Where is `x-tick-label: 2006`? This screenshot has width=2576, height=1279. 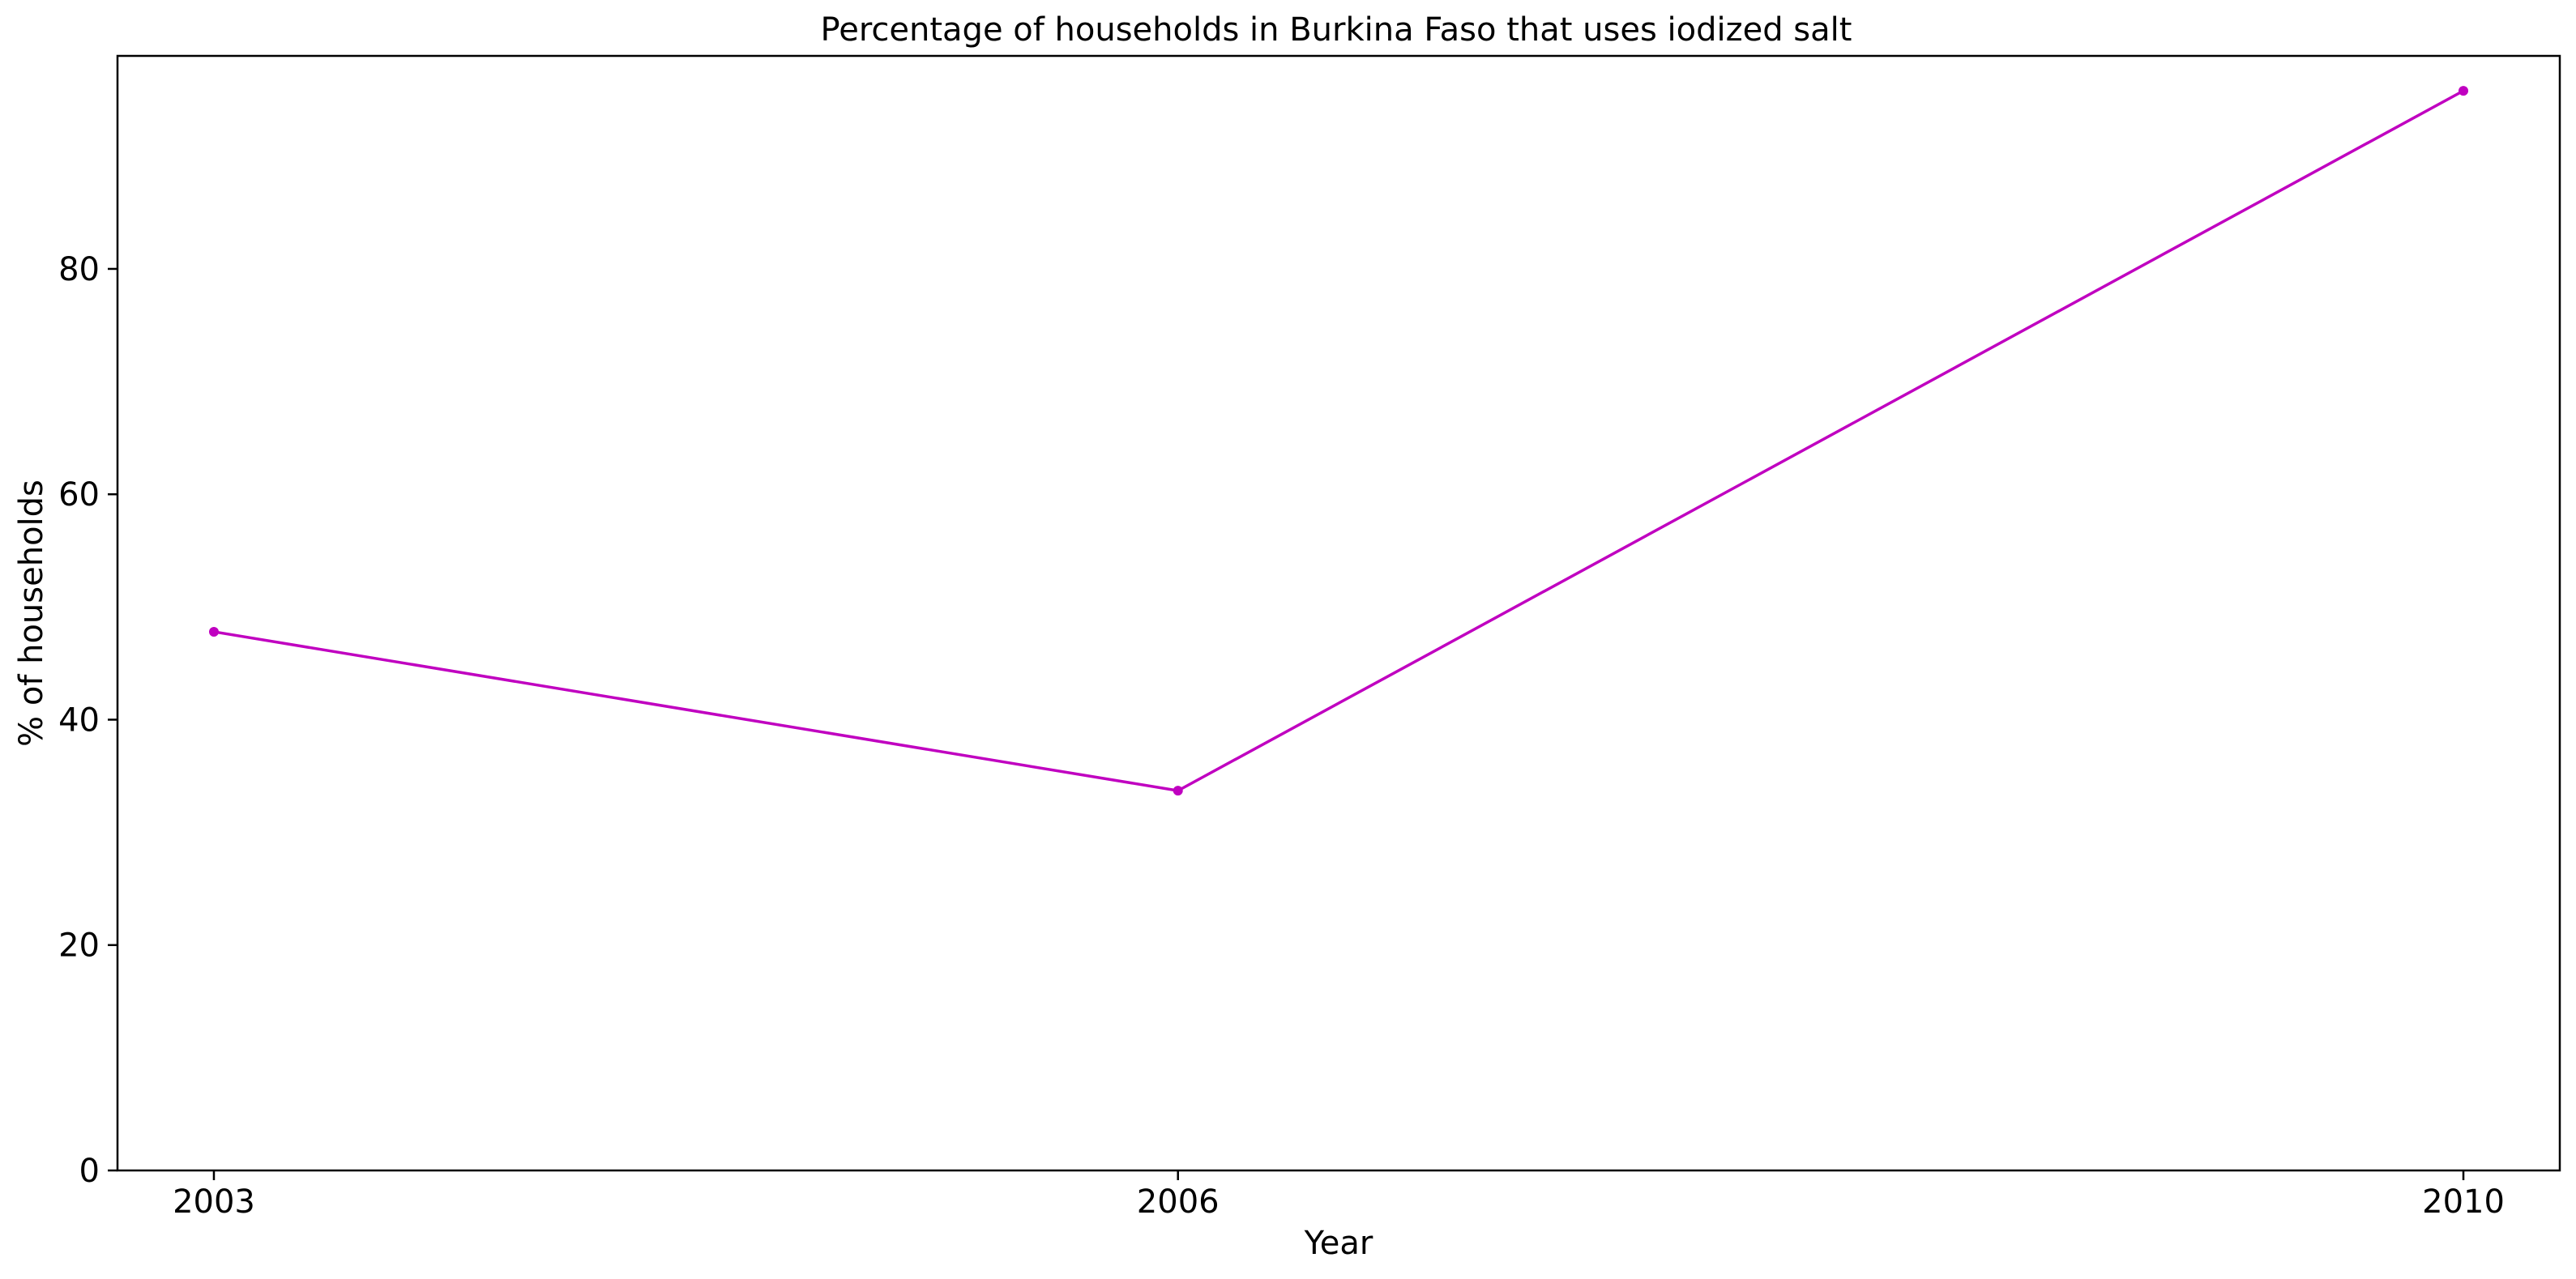 x-tick-label: 2006 is located at coordinates (1178, 1202).